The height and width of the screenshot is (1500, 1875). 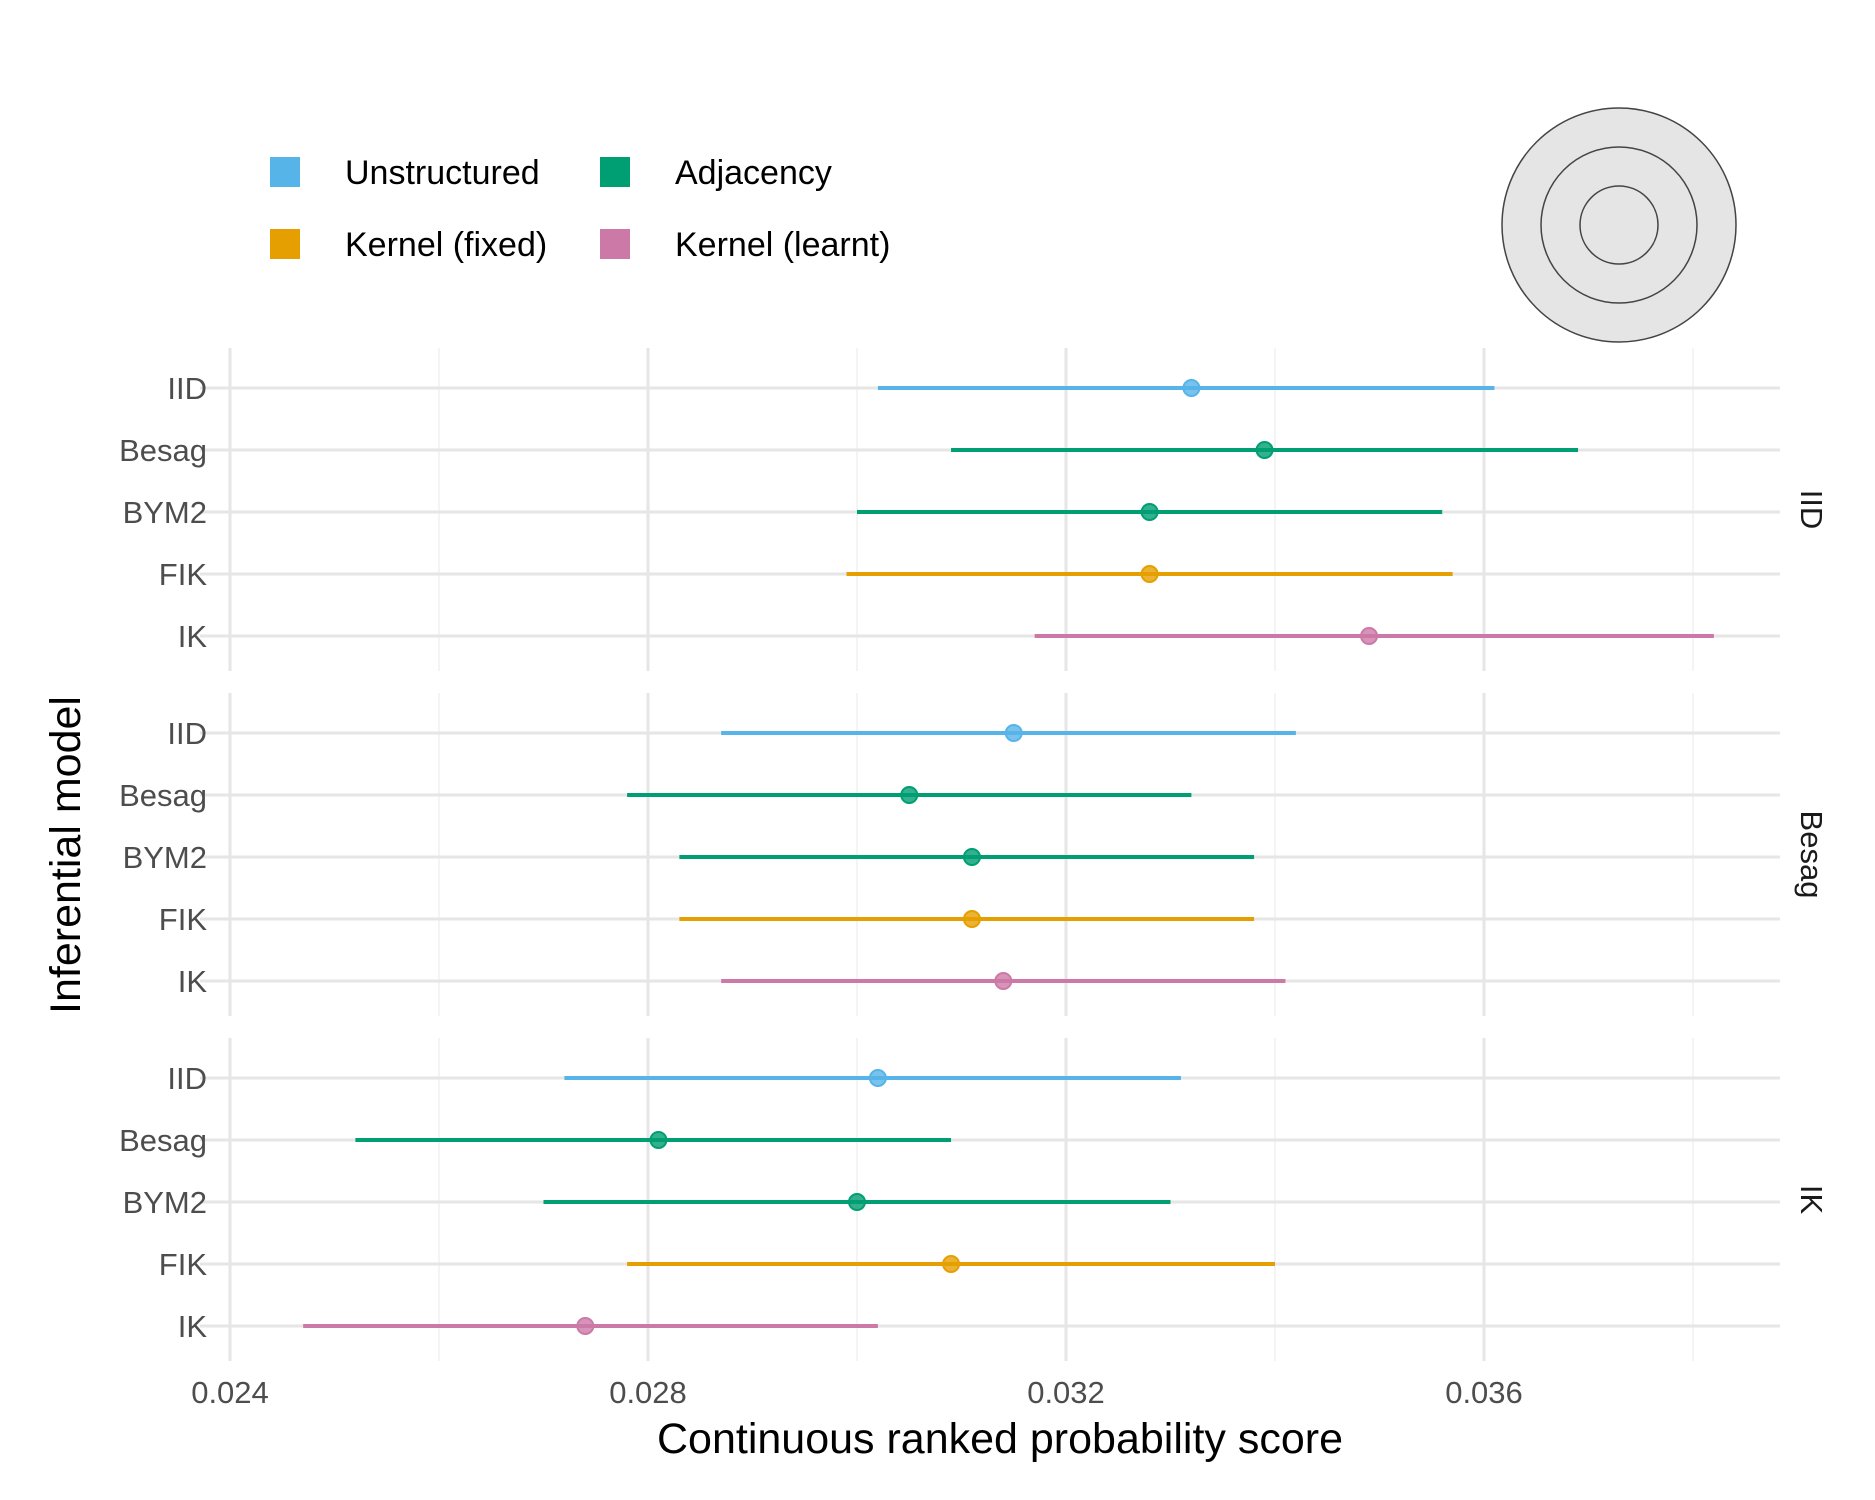 I want to click on x-axis: 0.024 0.028 0.032 0.036, so click(x=857, y=1392).